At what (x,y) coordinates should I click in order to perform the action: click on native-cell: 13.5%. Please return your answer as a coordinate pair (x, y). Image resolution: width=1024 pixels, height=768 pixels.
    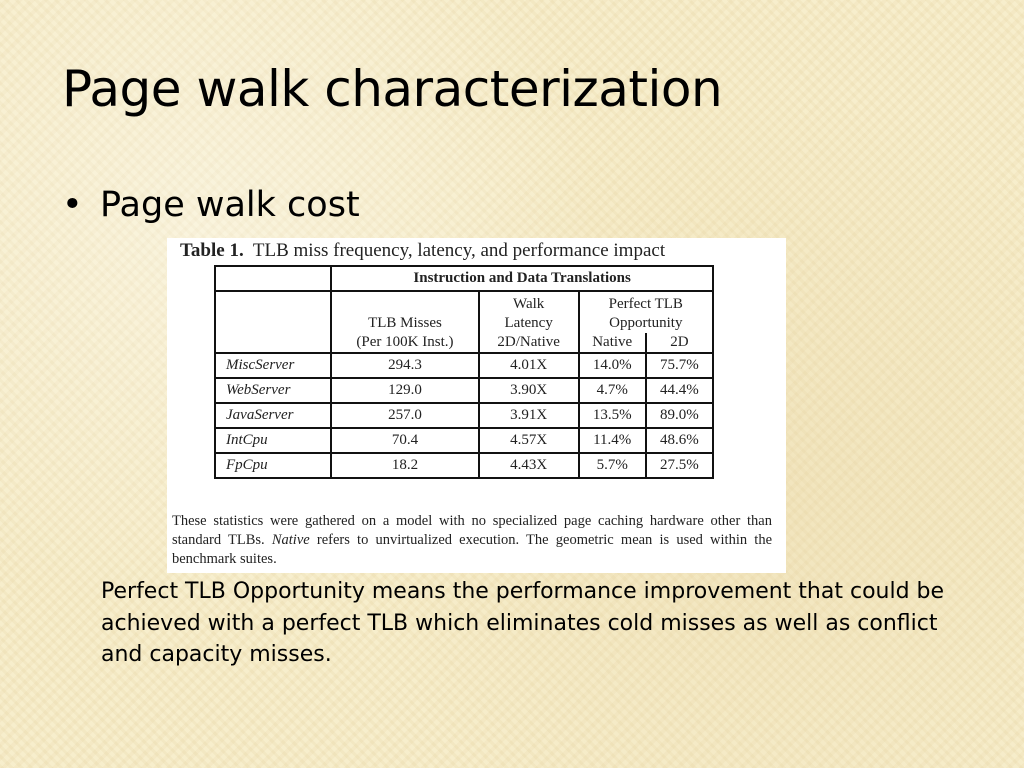
    Looking at the image, I should click on (612, 415).